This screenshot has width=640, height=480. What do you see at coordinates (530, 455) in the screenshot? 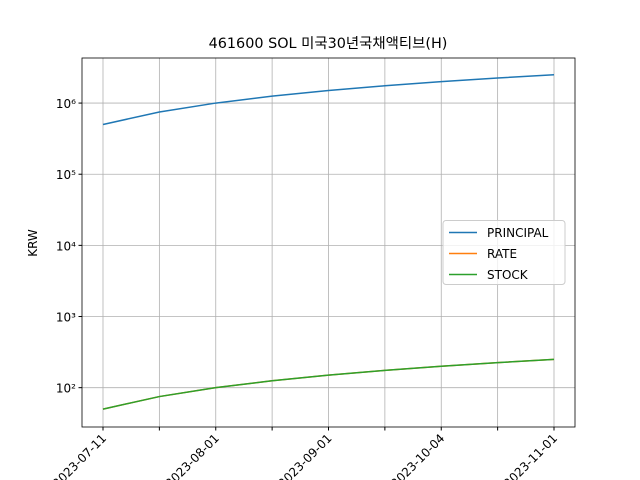
I see `x-tick-label: 2023-11-01` at bounding box center [530, 455].